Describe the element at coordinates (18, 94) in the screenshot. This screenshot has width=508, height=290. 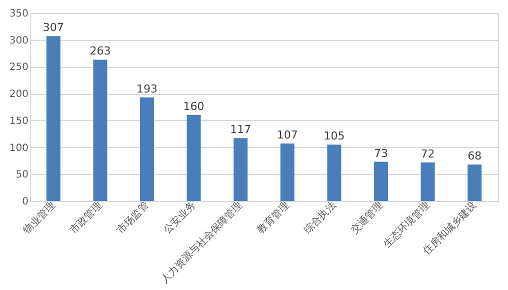
I see `y-tick-label: 200` at that location.